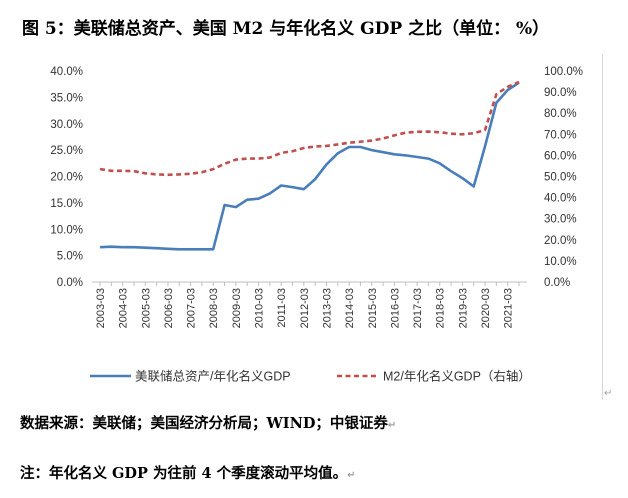 The width and height of the screenshot is (628, 498). What do you see at coordinates (560, 93) in the screenshot?
I see `right-y-tick-label: 90.0%` at bounding box center [560, 93].